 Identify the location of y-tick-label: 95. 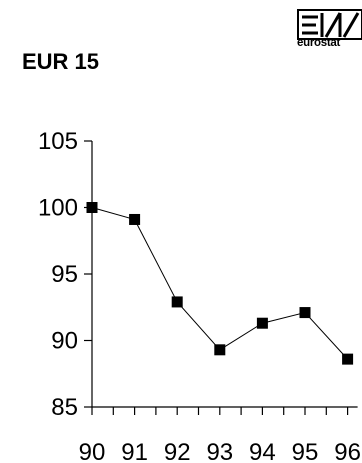
(64, 274).